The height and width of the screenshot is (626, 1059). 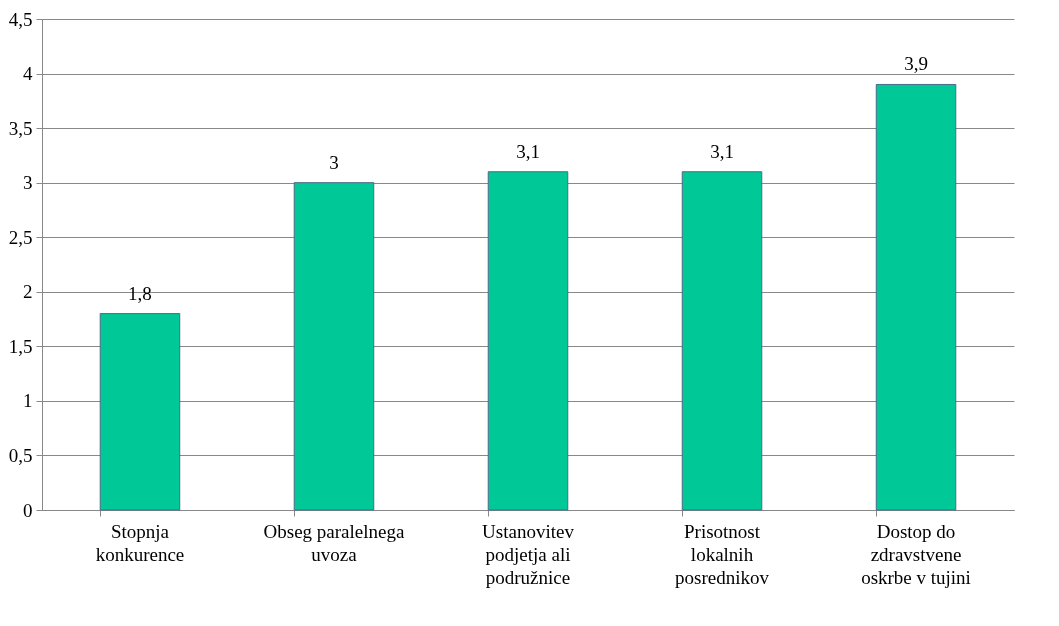 What do you see at coordinates (20, 128) in the screenshot?
I see `y-tick-label: 3,5` at bounding box center [20, 128].